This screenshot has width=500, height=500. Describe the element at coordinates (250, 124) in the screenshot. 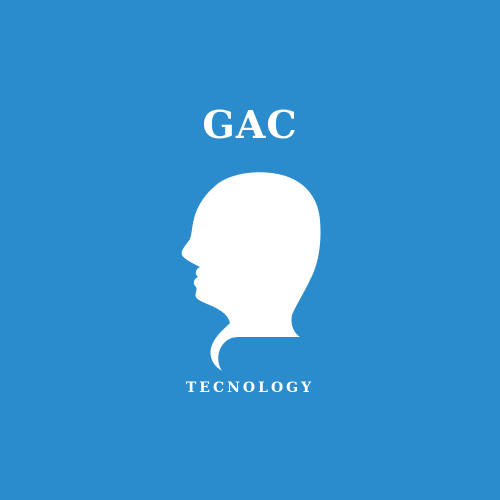

I see `brand-title: GAC` at that location.